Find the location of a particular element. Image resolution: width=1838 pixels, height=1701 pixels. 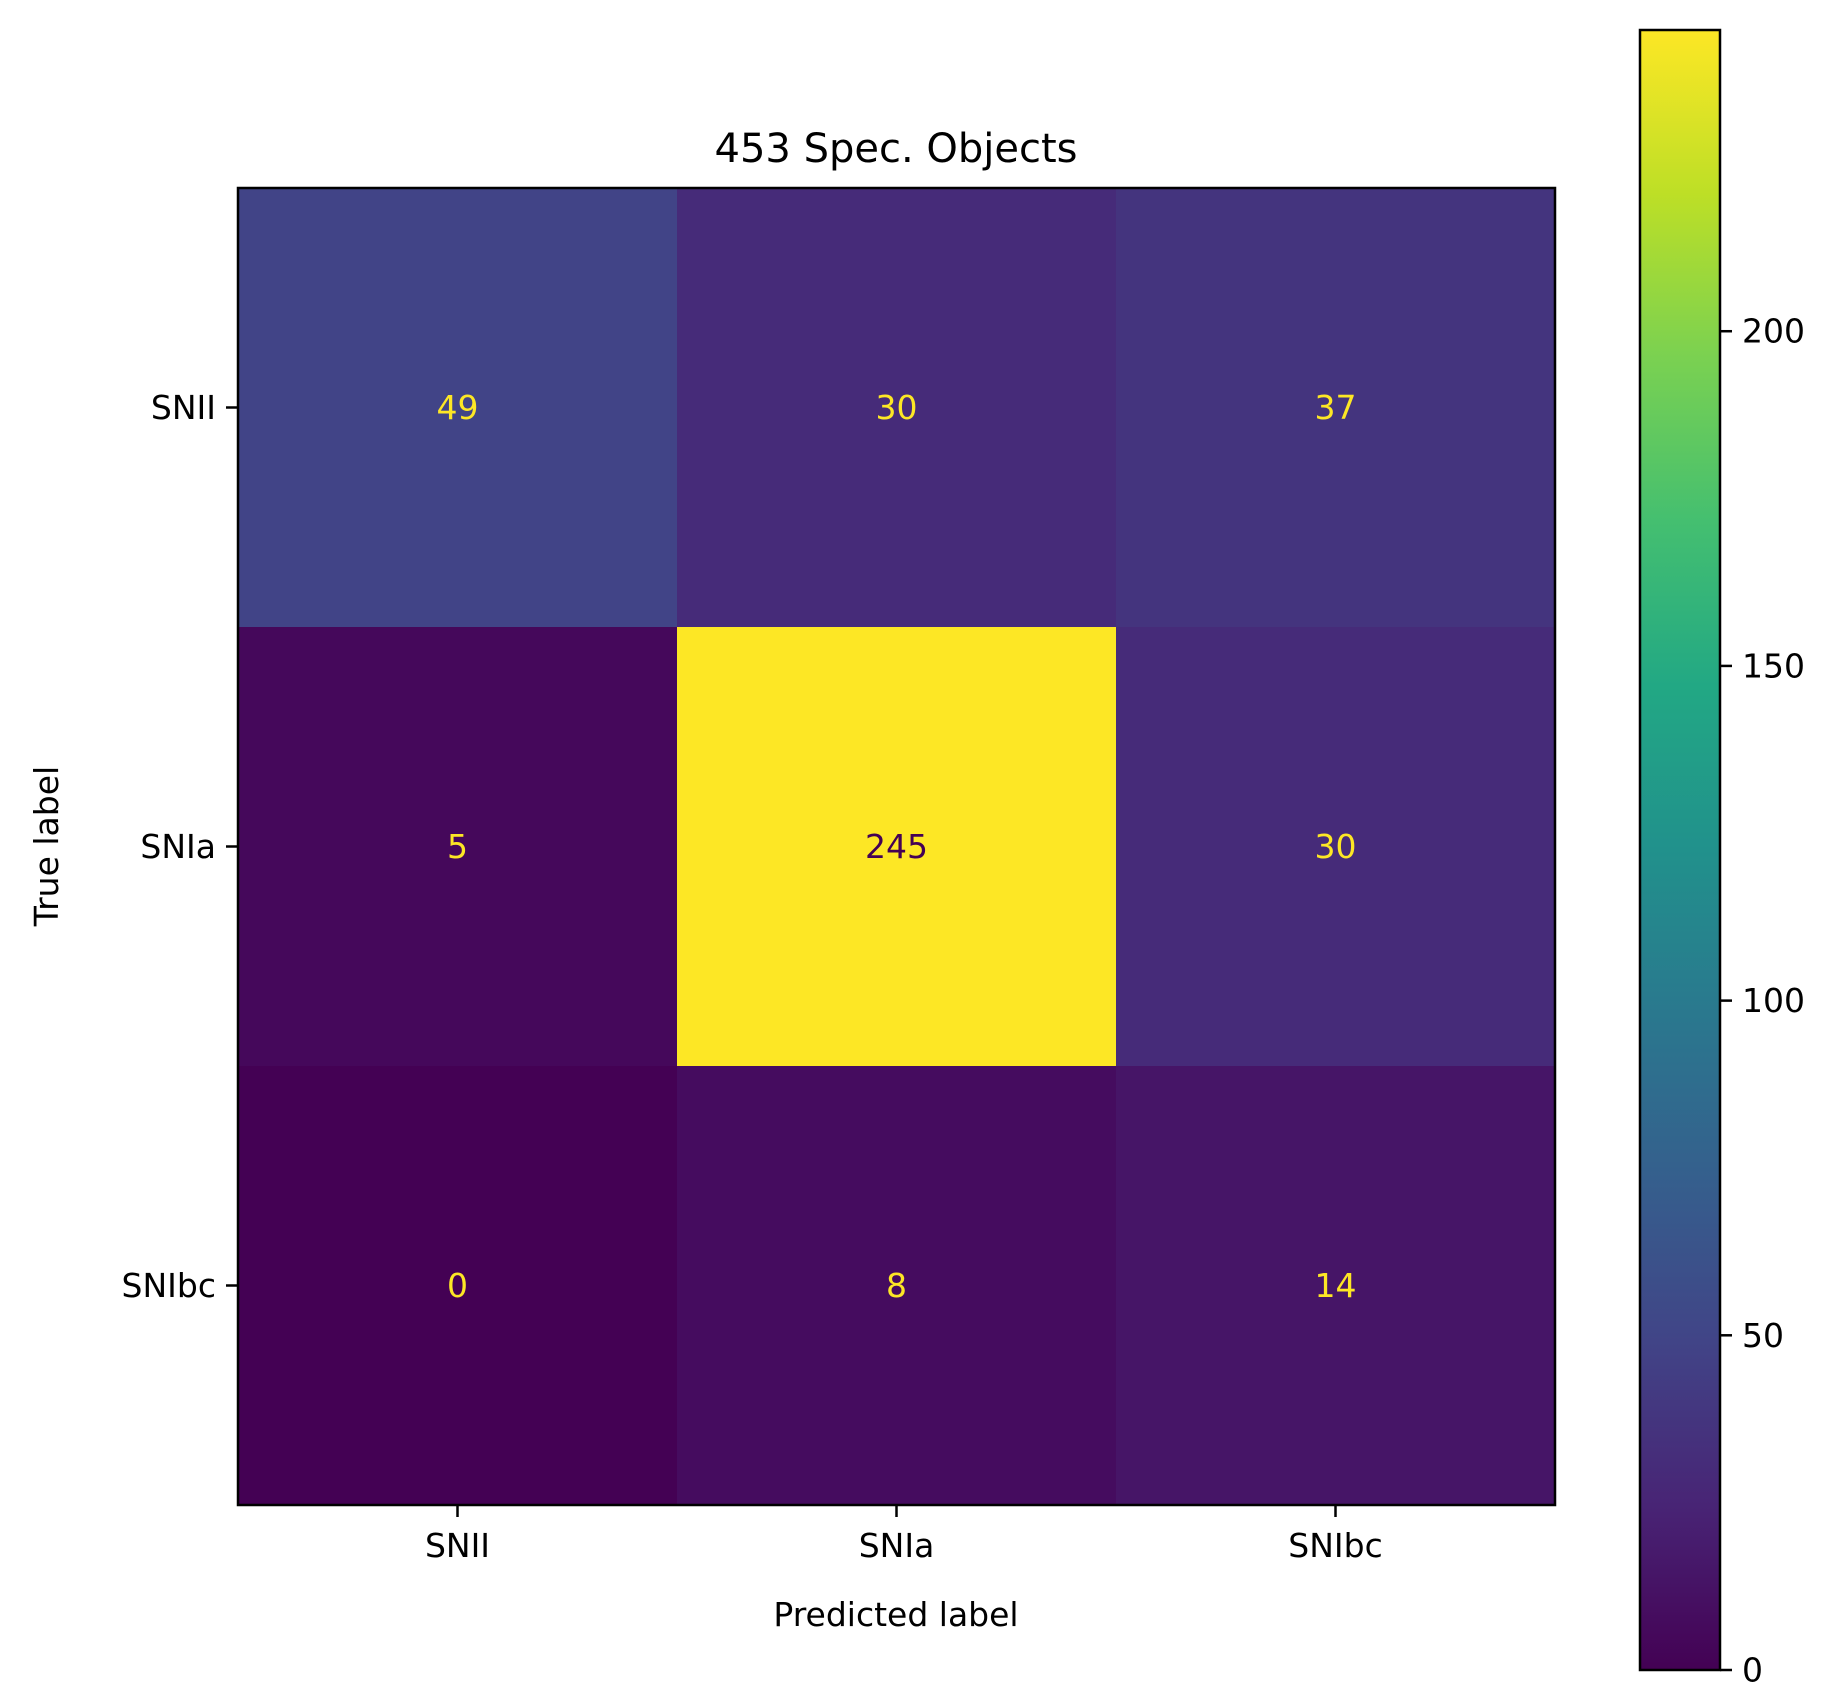

x-tick-label: SNIa is located at coordinates (897, 1545).